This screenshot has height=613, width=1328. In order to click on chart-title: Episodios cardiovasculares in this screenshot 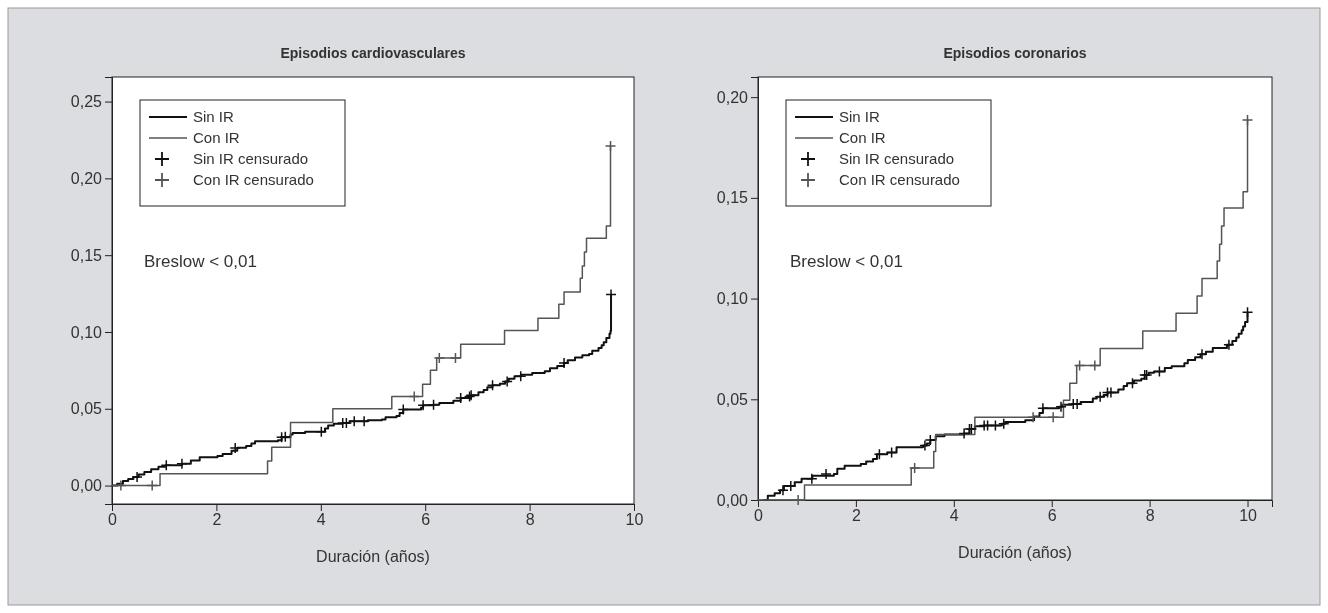, I will do `click(373, 53)`.